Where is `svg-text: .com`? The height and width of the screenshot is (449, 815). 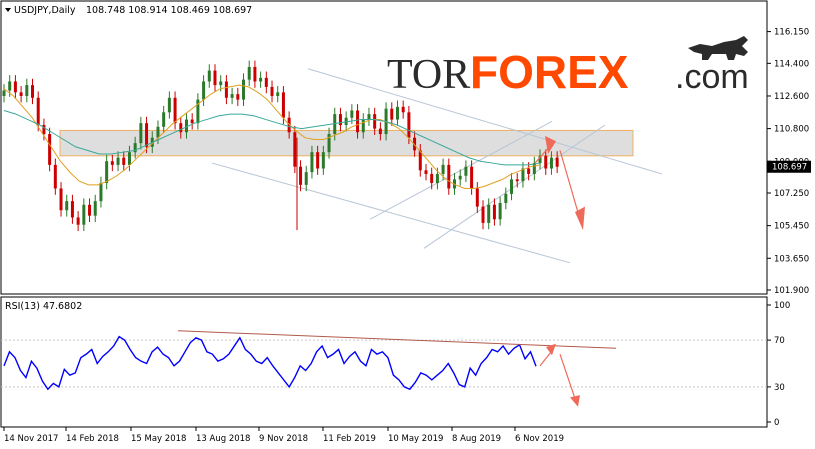
svg-text: .com is located at coordinates (712, 77).